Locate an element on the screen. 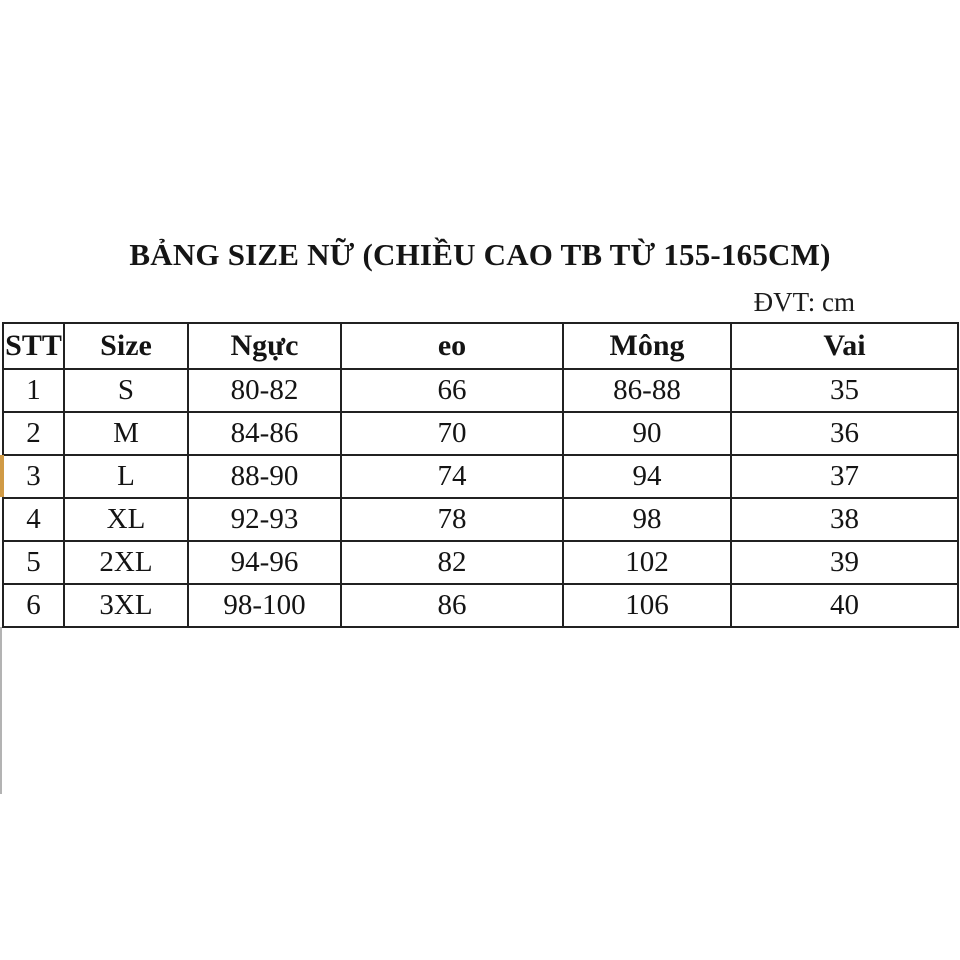 This screenshot has height=960, width=960. cell-stt: 1 is located at coordinates (33, 390).